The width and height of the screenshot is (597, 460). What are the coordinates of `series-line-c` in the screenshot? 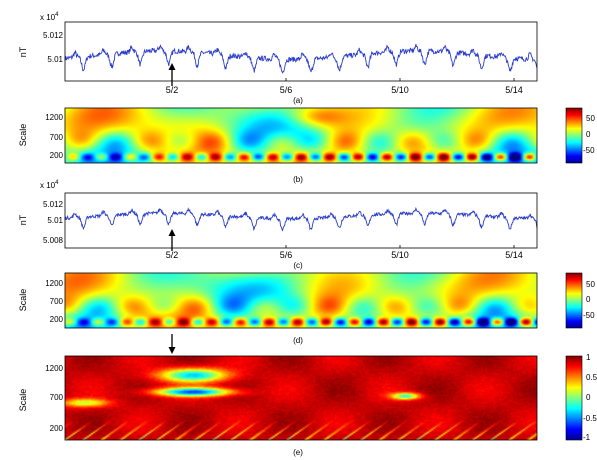 It's located at (301, 219).